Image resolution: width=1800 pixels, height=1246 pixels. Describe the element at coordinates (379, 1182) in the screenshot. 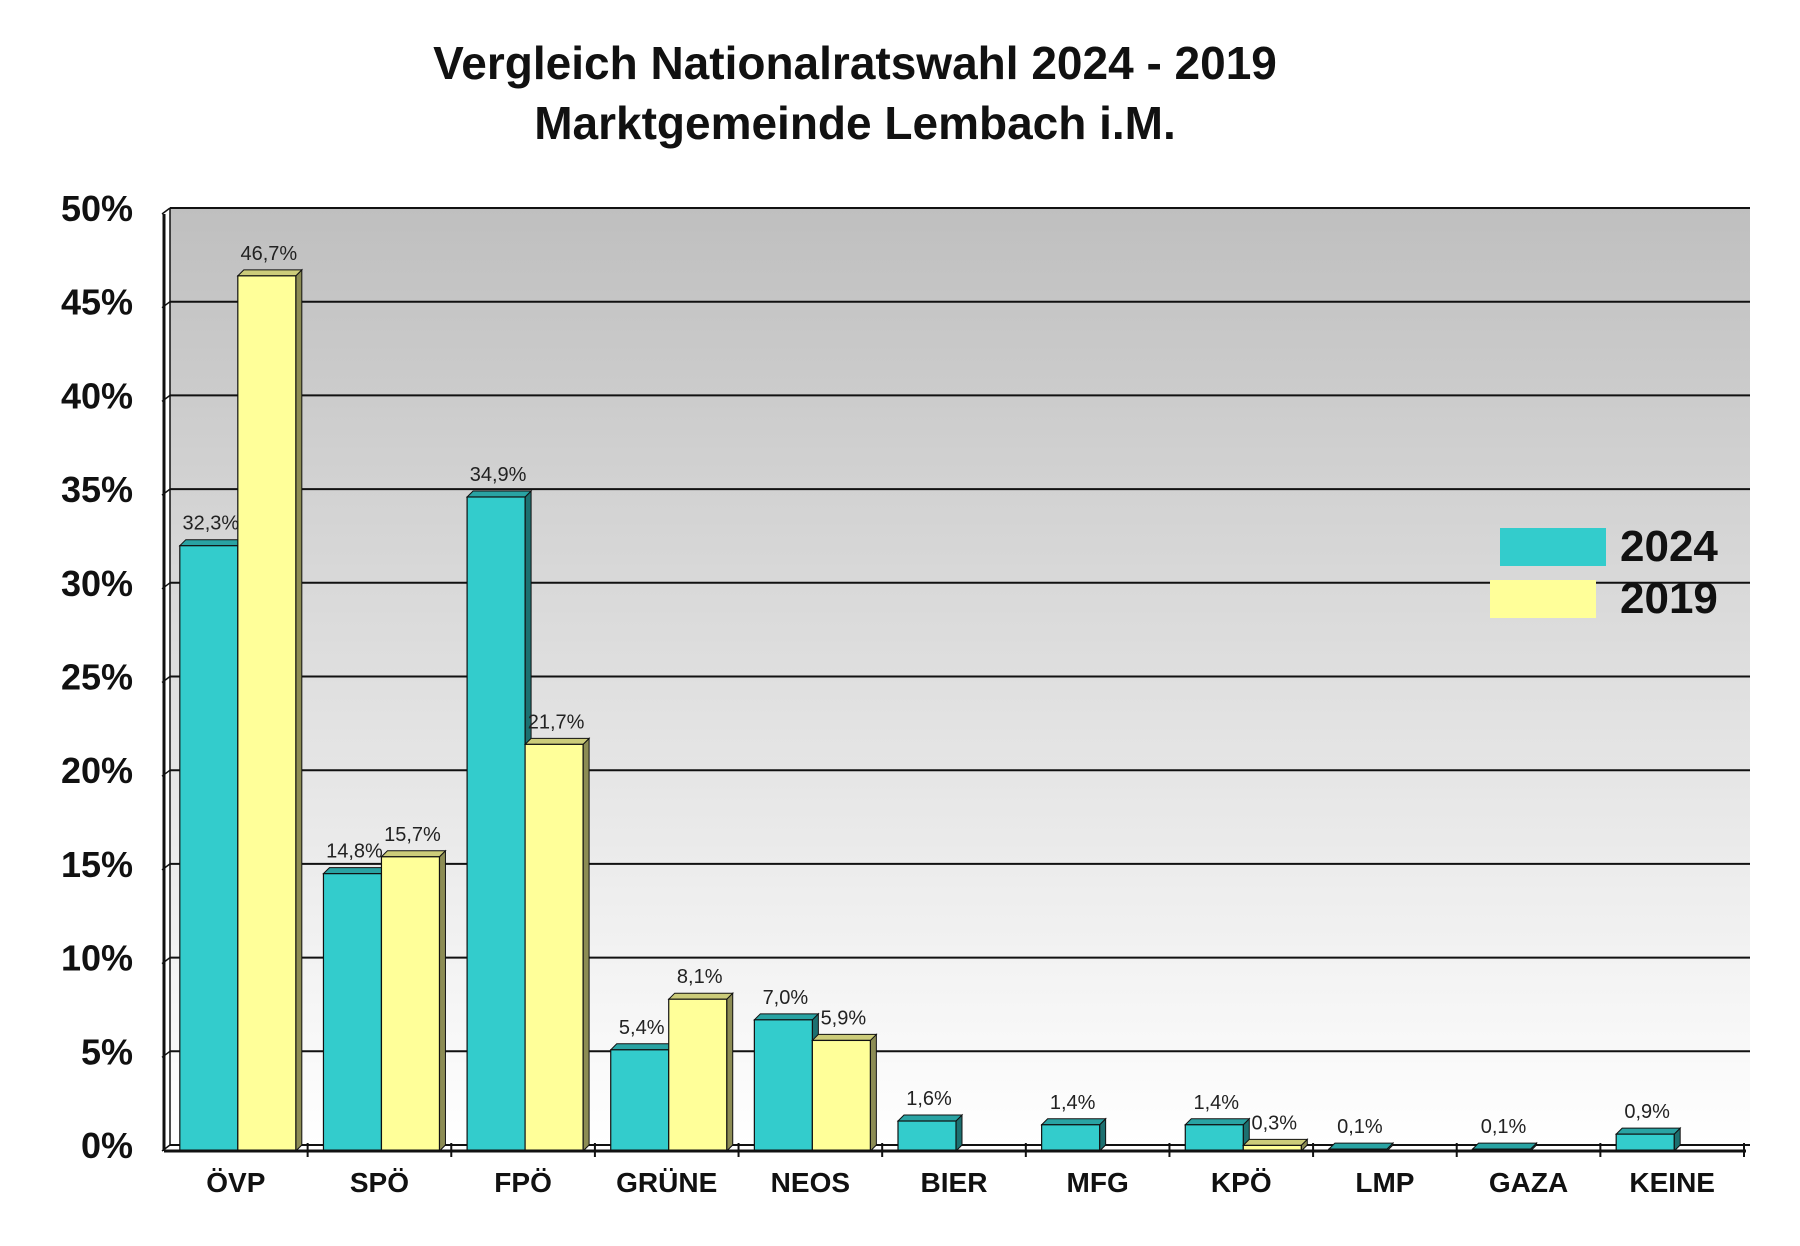

I see `x-tick-label: SPÖ` at that location.